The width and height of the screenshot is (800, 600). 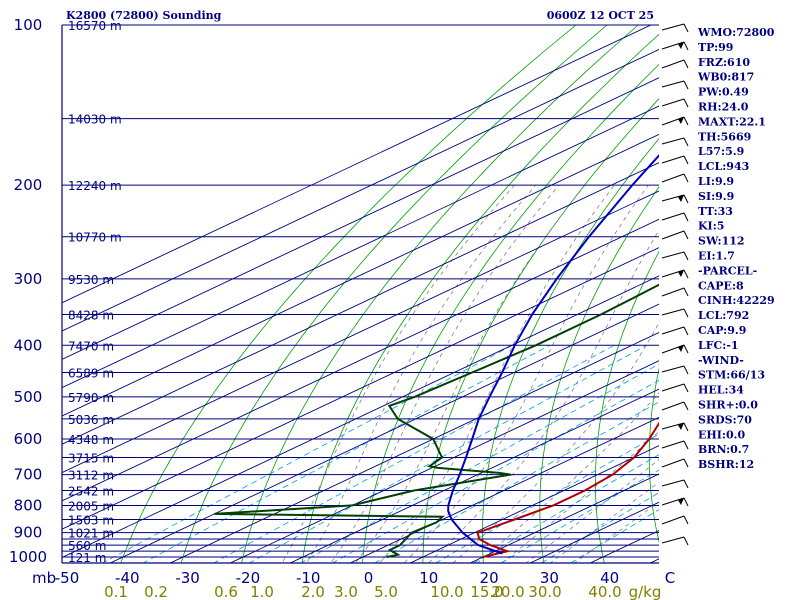 I want to click on index-value: PW:0.49, so click(x=723, y=92).